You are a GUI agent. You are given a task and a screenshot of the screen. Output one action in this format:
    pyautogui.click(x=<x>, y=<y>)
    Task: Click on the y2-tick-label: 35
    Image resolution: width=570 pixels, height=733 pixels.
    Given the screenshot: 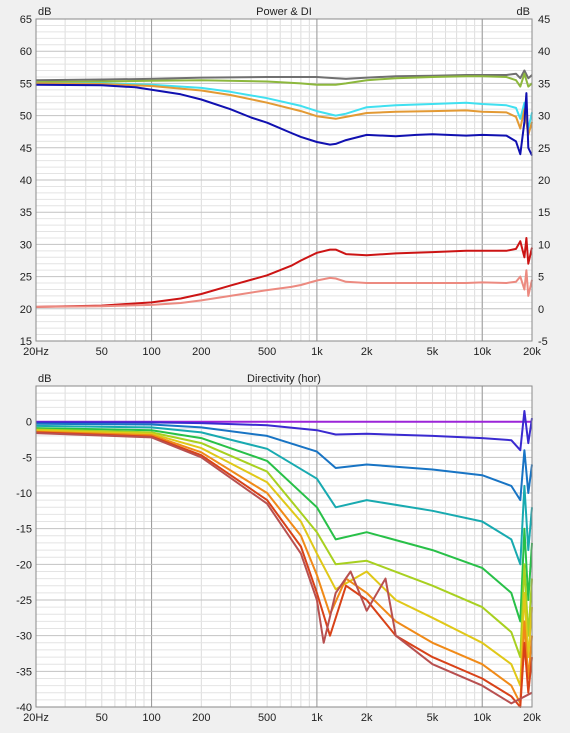 What is the action you would take?
    pyautogui.click(x=544, y=84)
    